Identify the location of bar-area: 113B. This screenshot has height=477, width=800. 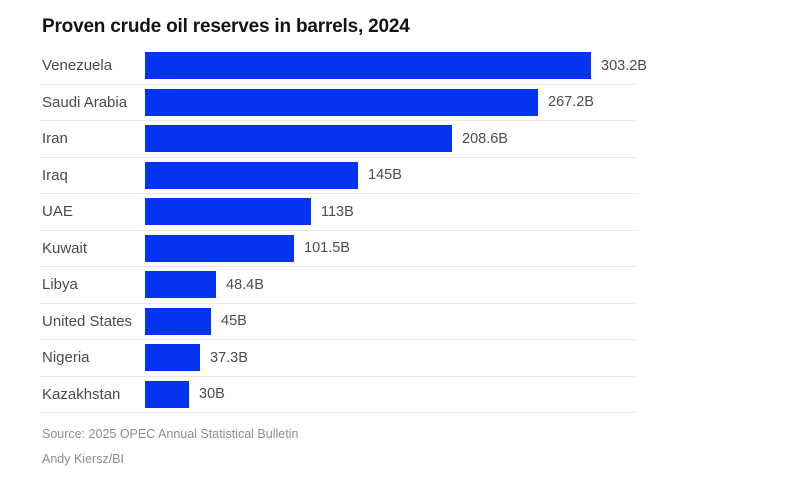
(390, 212).